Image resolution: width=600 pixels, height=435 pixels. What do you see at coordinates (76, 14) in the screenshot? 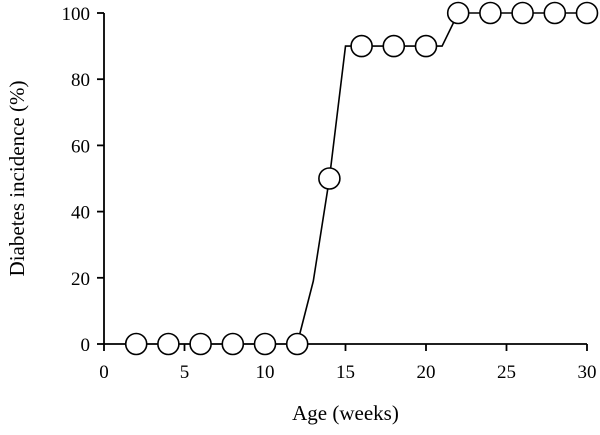
I see `y-tick-label: 100` at bounding box center [76, 14].